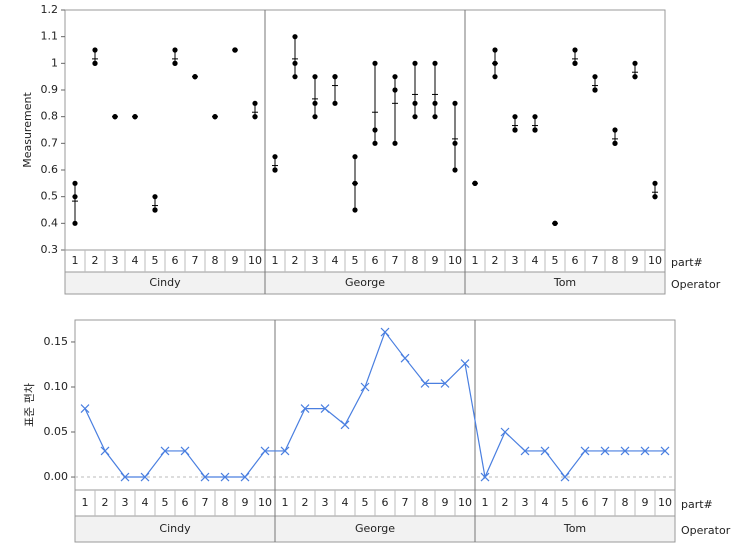  What do you see at coordinates (27, 130) in the screenshot?
I see `y-axis-label: Measurement` at bounding box center [27, 130].